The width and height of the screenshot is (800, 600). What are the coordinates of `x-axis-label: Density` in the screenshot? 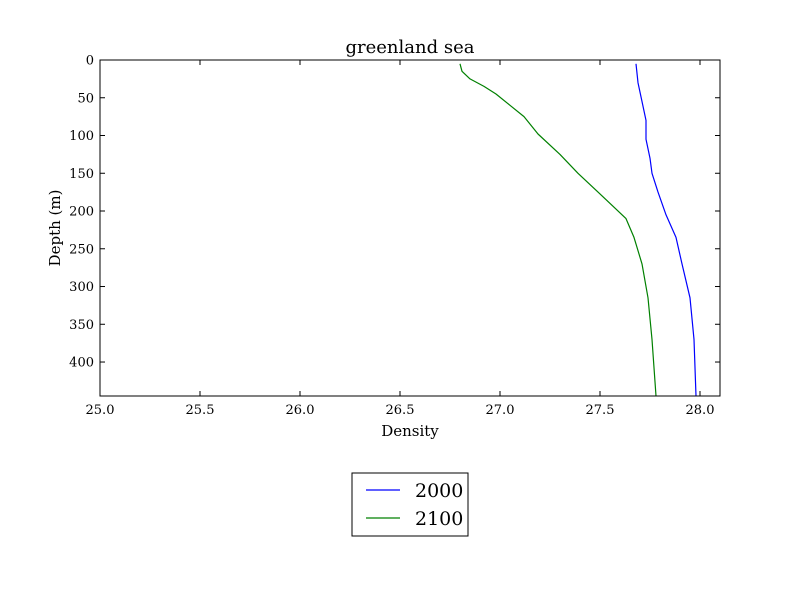 It's located at (410, 431).